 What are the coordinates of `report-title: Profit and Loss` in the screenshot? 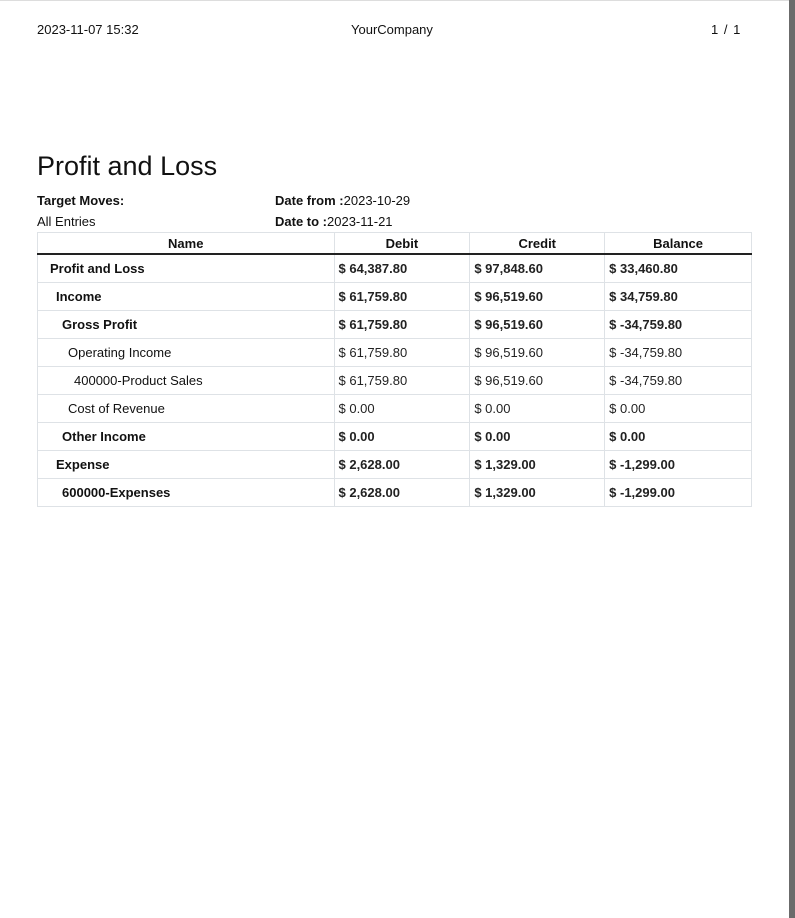 It's located at (127, 166).